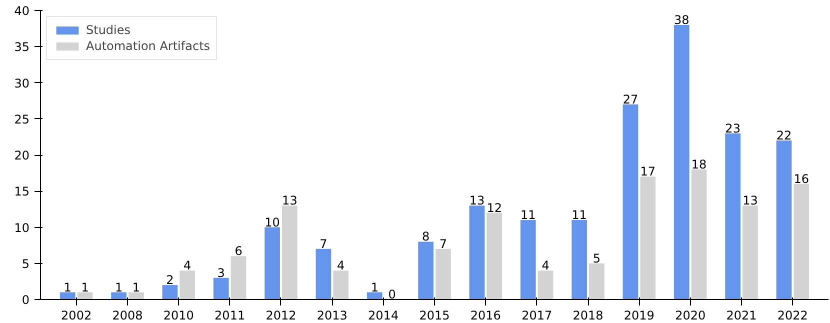 This screenshot has height=323, width=830. Describe the element at coordinates (22, 227) in the screenshot. I see `y-tick-label: 10` at that location.